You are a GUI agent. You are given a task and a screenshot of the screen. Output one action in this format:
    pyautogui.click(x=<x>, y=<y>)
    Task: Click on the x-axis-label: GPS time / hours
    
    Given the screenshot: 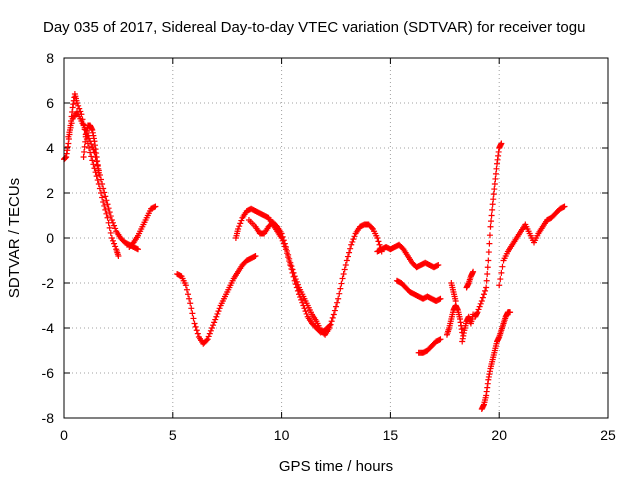 What is the action you would take?
    pyautogui.click(x=336, y=466)
    